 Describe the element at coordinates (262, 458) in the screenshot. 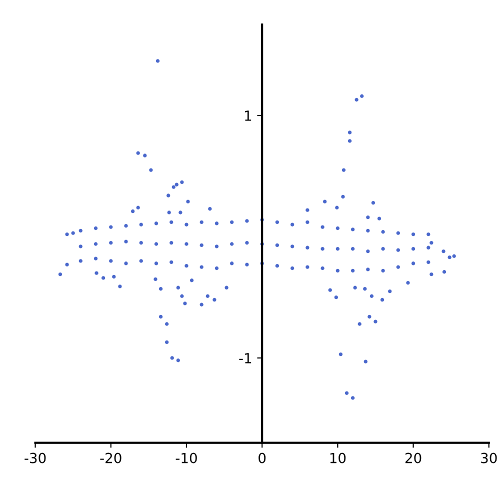

I see `x-tick-label: 0` at that location.